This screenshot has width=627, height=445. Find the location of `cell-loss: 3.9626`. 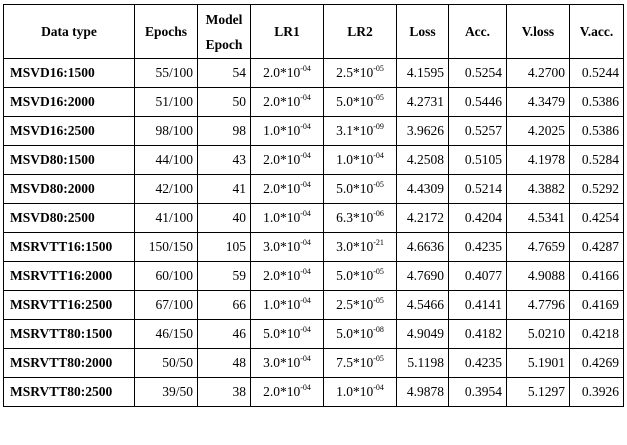

cell-loss: 3.9626 is located at coordinates (422, 131).